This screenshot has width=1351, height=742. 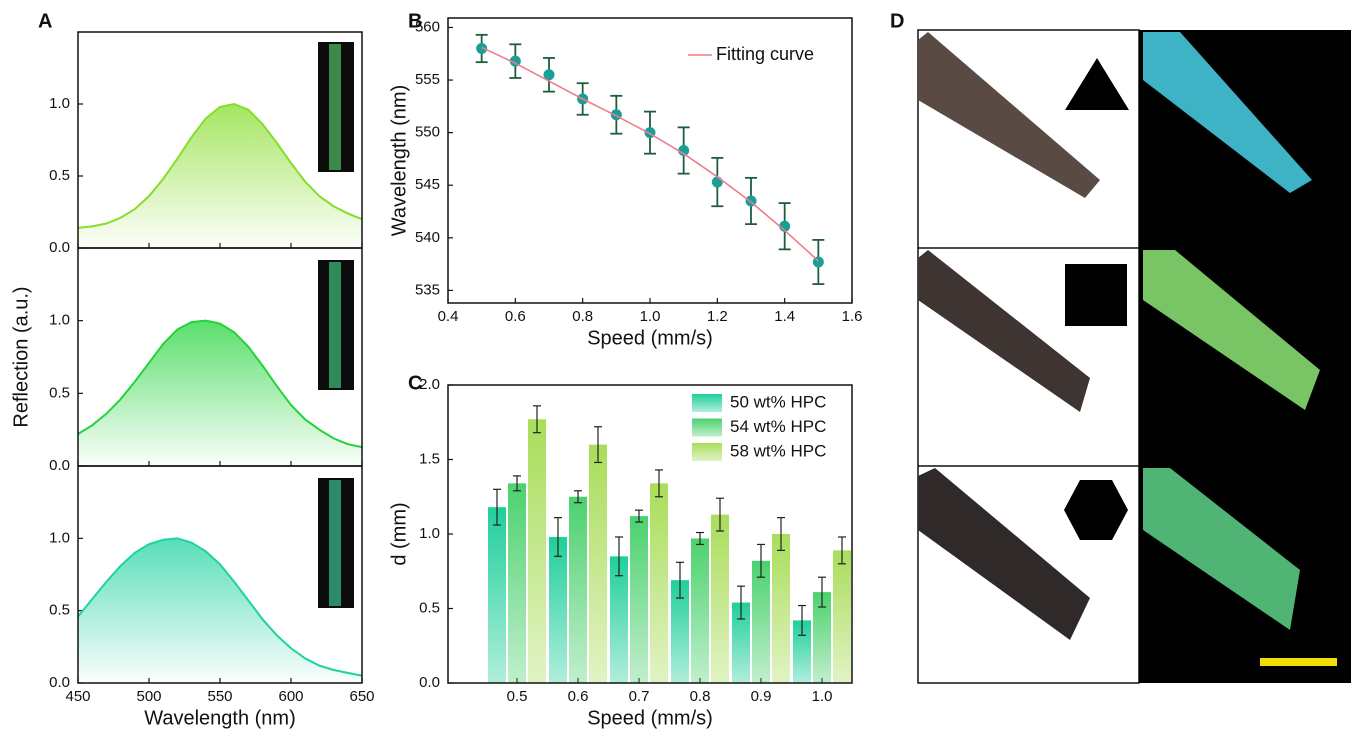 What do you see at coordinates (45, 21) in the screenshot?
I see `panel-label: A` at bounding box center [45, 21].